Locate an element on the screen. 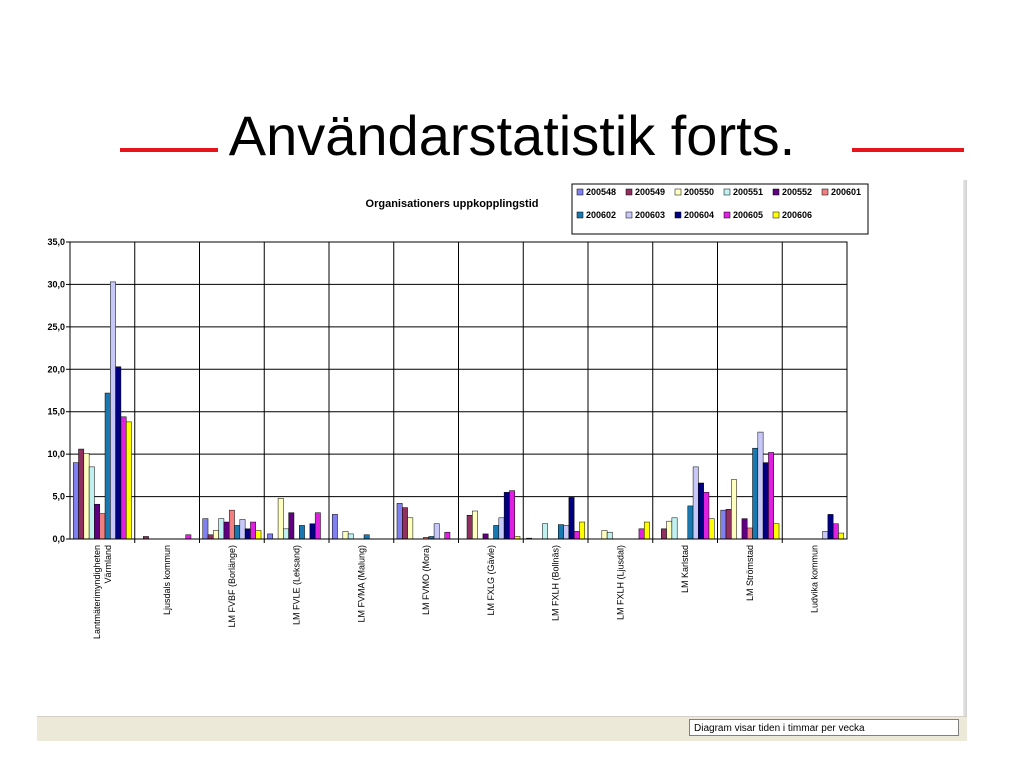 The image size is (1024, 768). slide-title: Användarstatistik forts. is located at coordinates (512, 135).